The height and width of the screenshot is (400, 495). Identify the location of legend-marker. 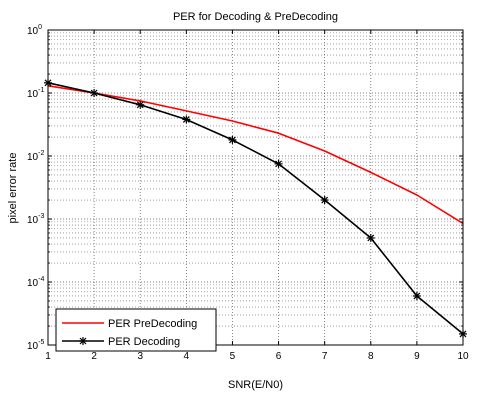
(83, 341).